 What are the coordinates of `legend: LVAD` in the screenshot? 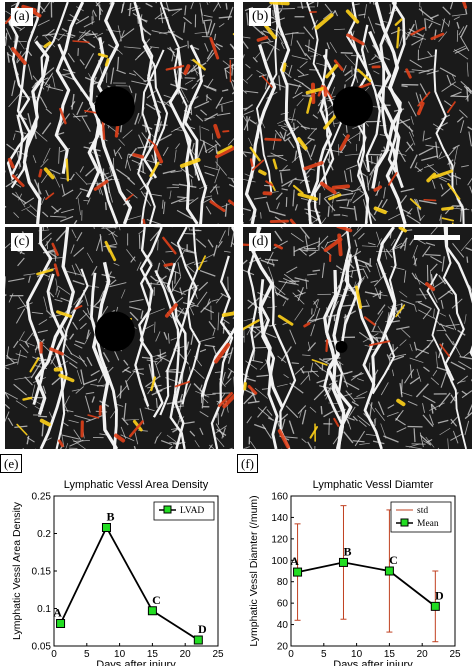 It's located at (184, 511).